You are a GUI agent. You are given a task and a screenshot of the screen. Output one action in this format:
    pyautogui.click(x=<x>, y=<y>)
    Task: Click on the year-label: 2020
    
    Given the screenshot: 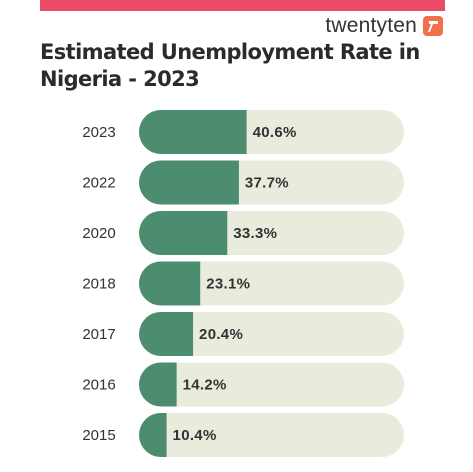 What is the action you would take?
    pyautogui.click(x=98, y=233)
    